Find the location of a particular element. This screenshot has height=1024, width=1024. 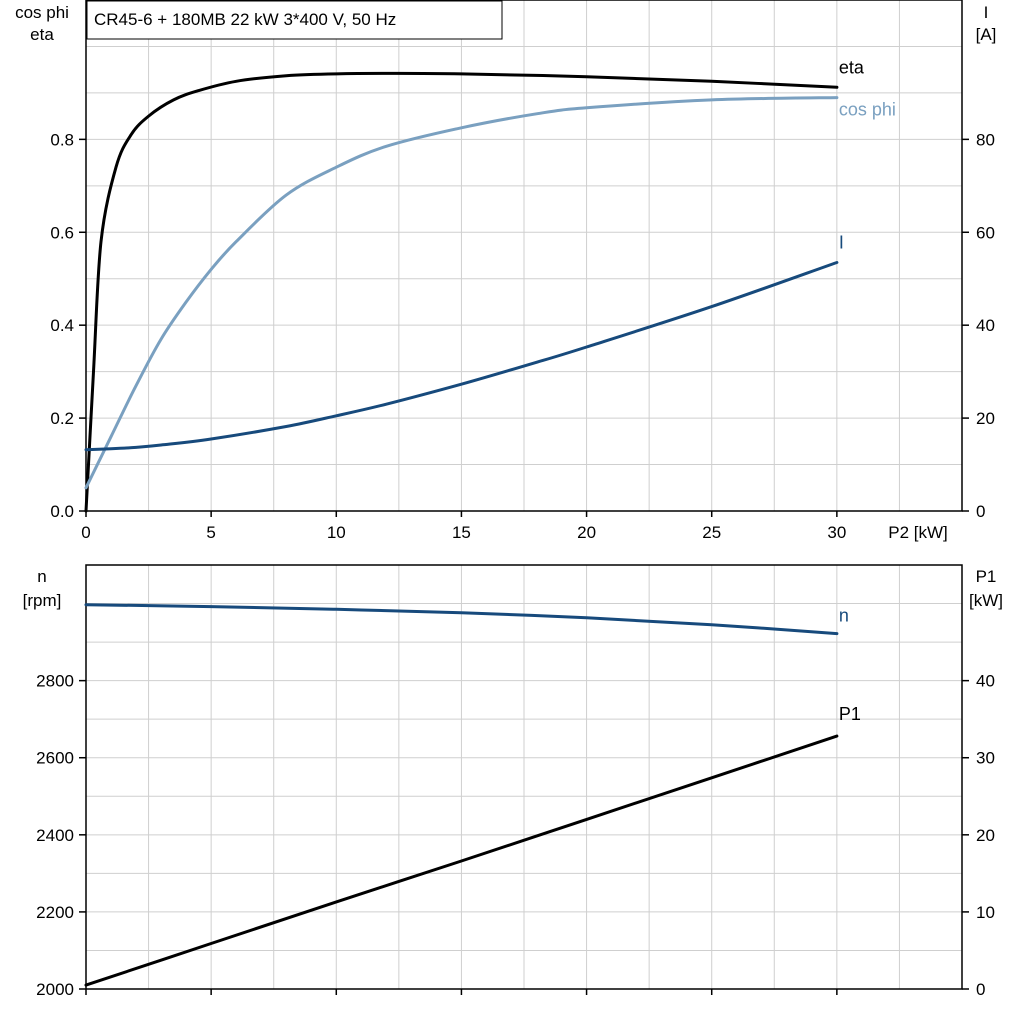

title-box-frame is located at coordinates (294, 20).